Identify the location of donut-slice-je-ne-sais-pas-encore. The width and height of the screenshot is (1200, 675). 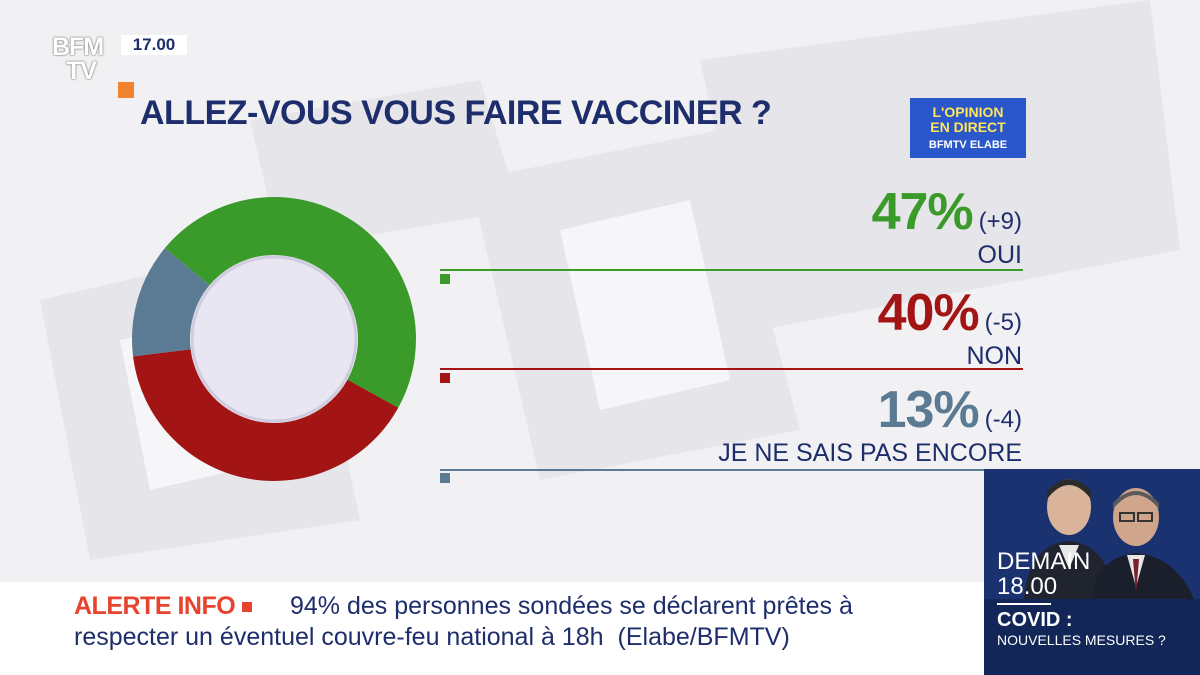
(171, 302).